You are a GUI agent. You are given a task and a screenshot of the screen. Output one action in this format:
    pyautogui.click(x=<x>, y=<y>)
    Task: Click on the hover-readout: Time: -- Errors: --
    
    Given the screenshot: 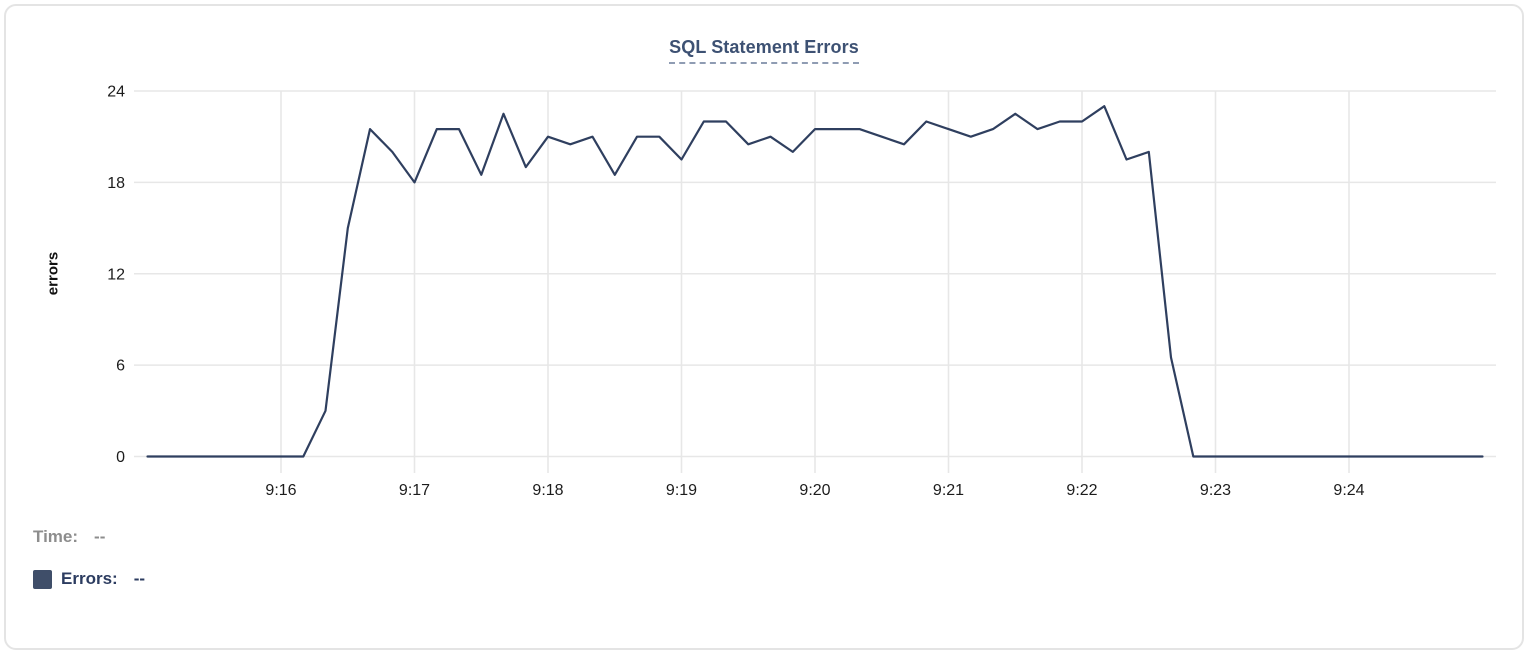 What is the action you would take?
    pyautogui.click(x=89, y=566)
    